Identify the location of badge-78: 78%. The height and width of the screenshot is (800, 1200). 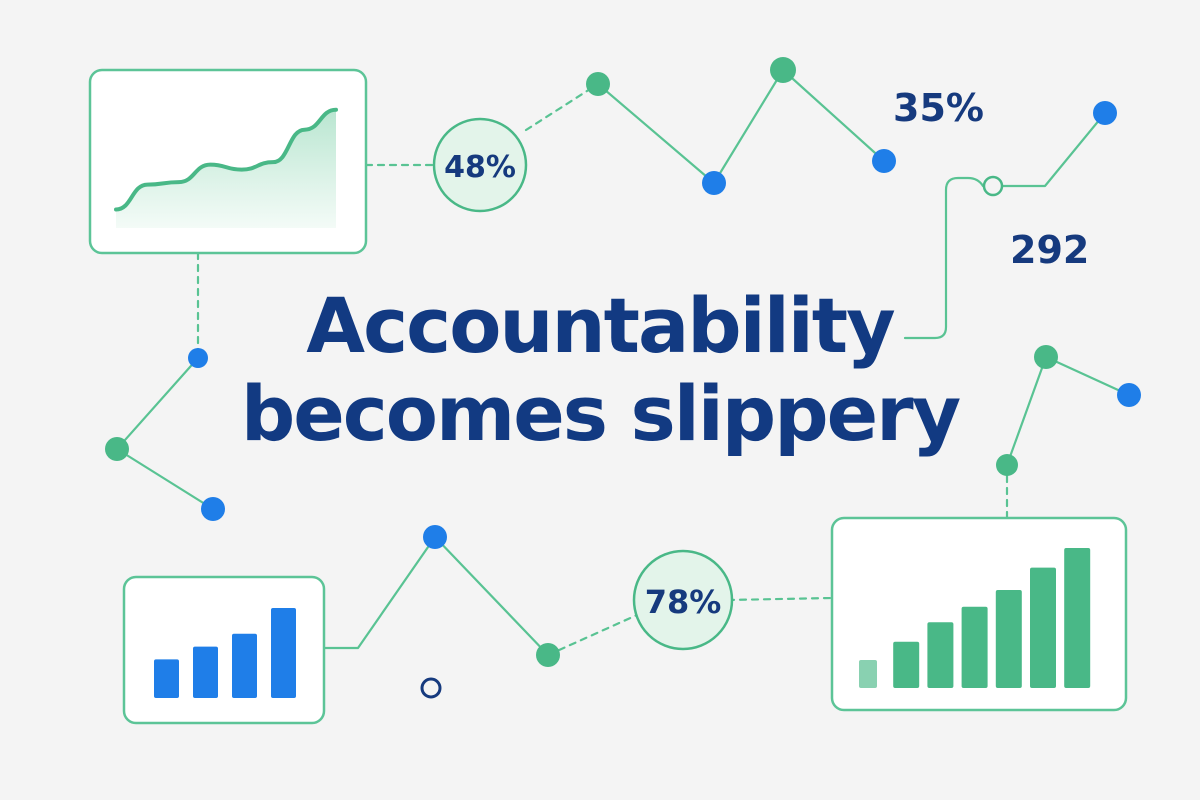
(683, 600).